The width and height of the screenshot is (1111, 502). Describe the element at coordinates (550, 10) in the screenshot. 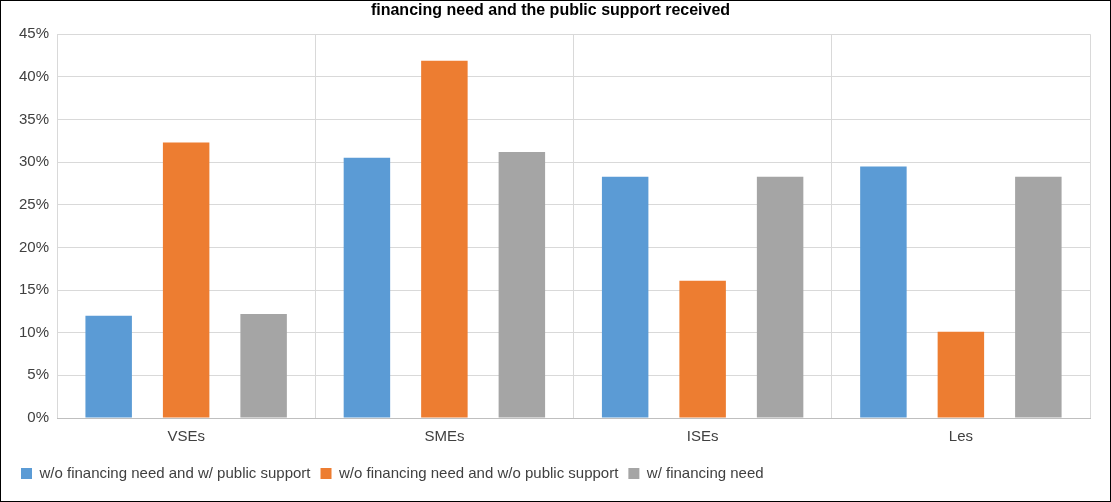

I see `chart-title: financing need and the public support received` at that location.